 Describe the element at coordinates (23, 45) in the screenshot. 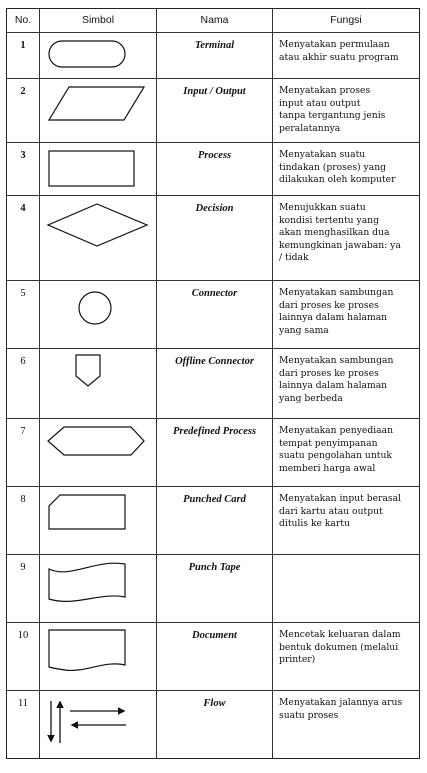

I see `row-number: 1` at that location.